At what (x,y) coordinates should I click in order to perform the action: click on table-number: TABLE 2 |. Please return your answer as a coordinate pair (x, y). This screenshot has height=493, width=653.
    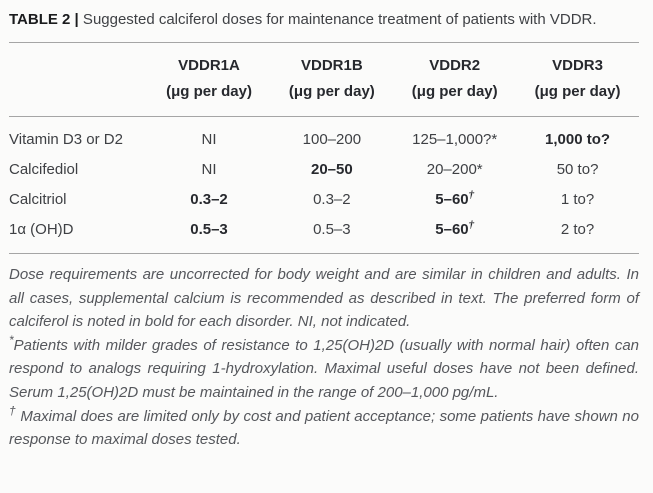
    Looking at the image, I should click on (44, 19).